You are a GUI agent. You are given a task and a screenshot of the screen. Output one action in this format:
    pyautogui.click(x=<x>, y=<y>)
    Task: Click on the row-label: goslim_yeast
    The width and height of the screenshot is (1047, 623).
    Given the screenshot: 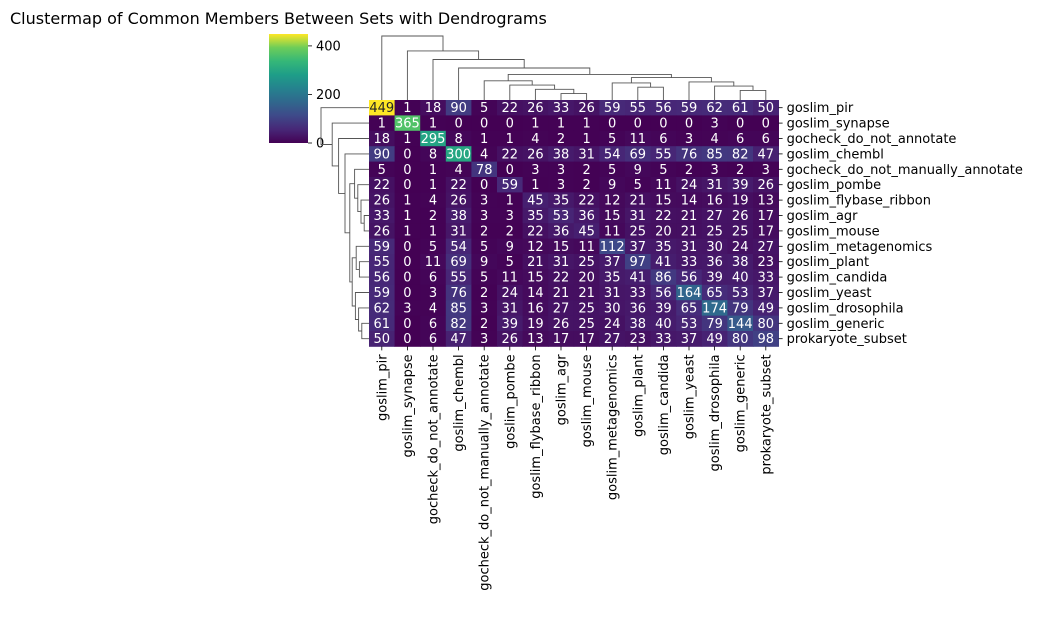 What is the action you would take?
    pyautogui.click(x=829, y=293)
    